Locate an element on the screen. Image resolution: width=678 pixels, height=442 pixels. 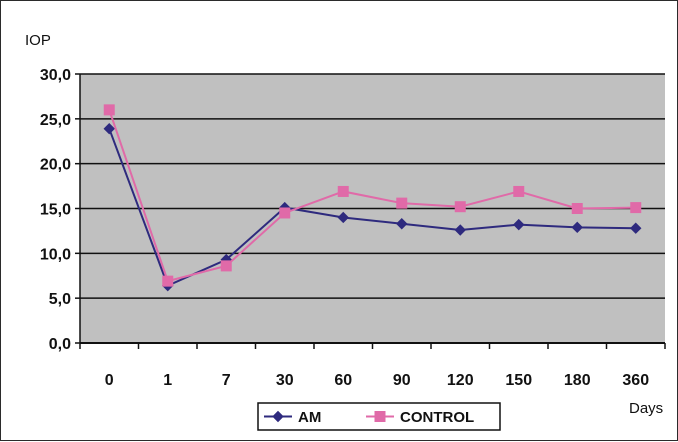
x-tick-label: 90 is located at coordinates (402, 380).